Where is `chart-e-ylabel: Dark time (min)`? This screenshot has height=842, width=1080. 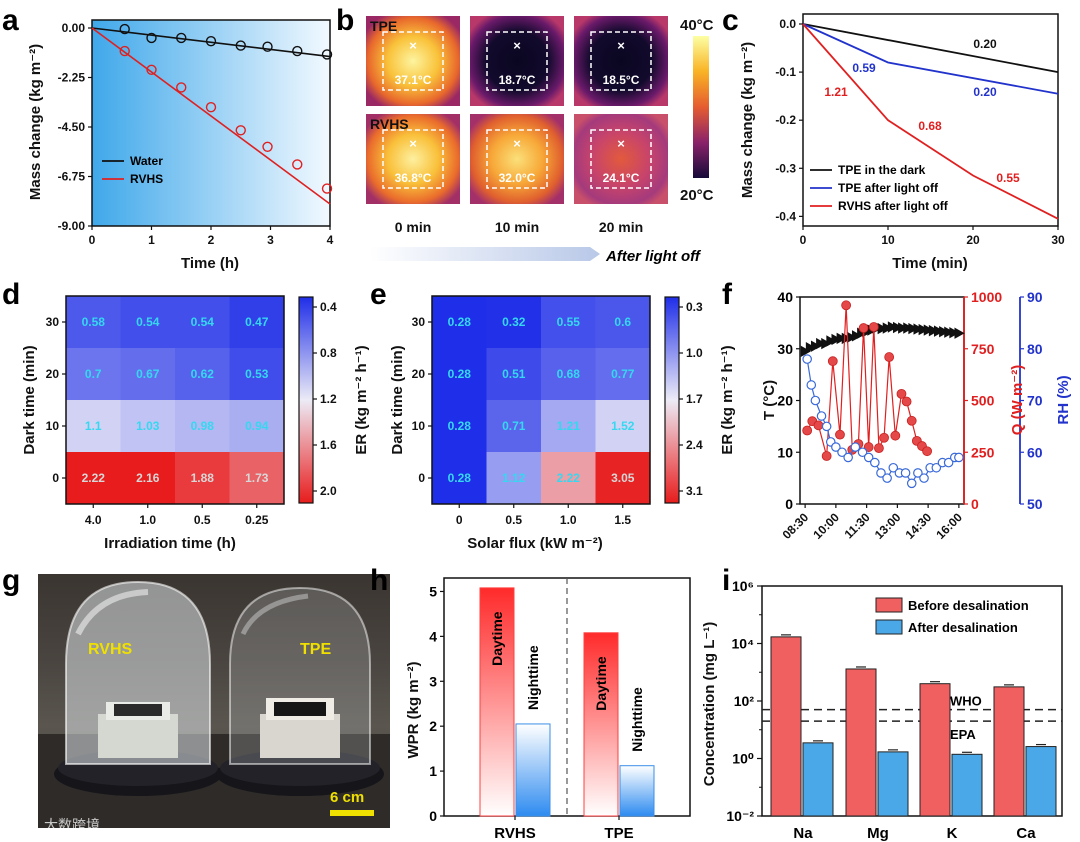
chart-e-ylabel: Dark time (min) is located at coordinates (397, 399).